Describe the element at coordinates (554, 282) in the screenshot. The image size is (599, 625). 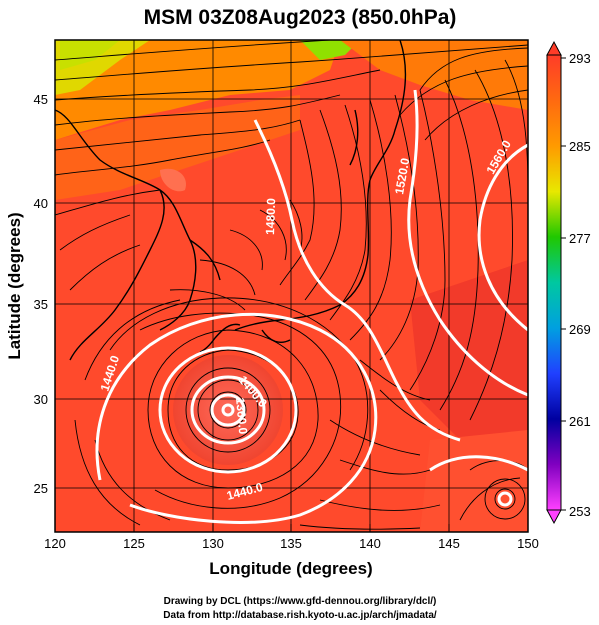
I see `colorbar-gradient` at that location.